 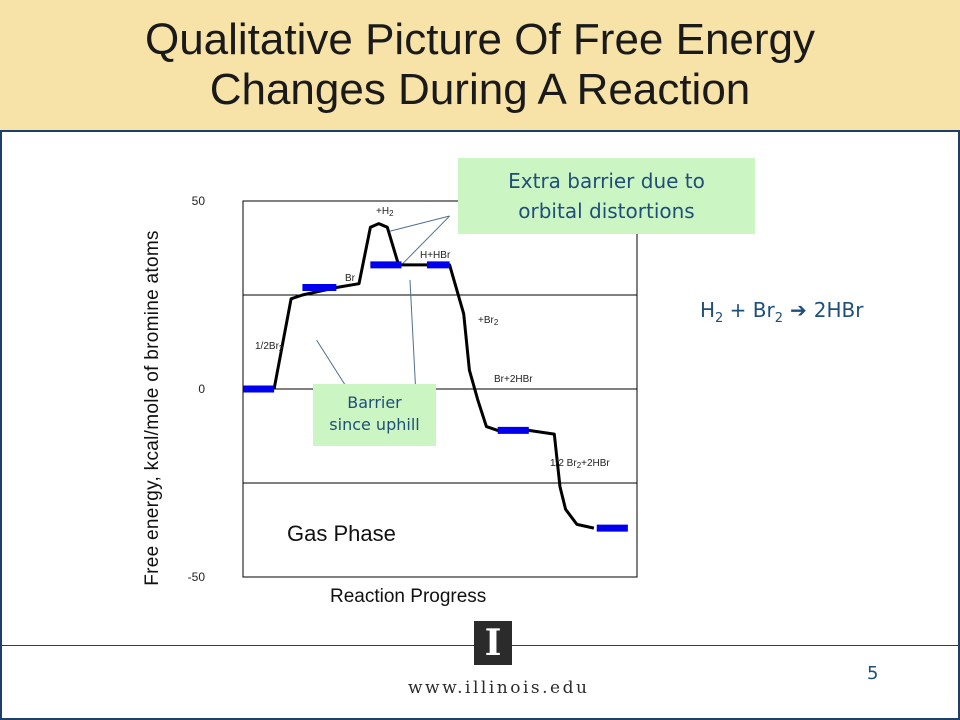 What do you see at coordinates (606, 196) in the screenshot?
I see `callout-orbital-distortion: Extra barrier due to orbital distortions` at bounding box center [606, 196].